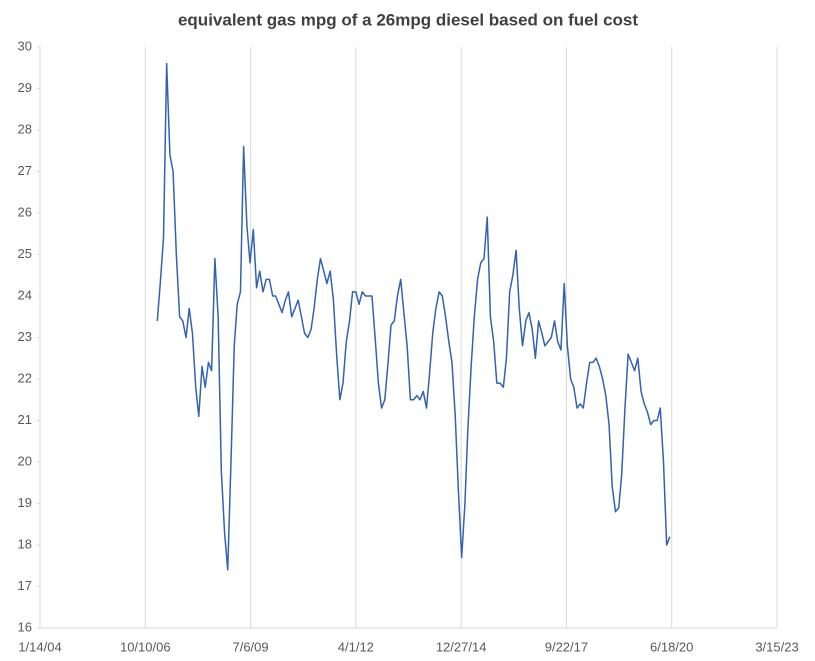  Describe the element at coordinates (39, 646) in the screenshot. I see `x-tick-label: 1/14/04` at that location.